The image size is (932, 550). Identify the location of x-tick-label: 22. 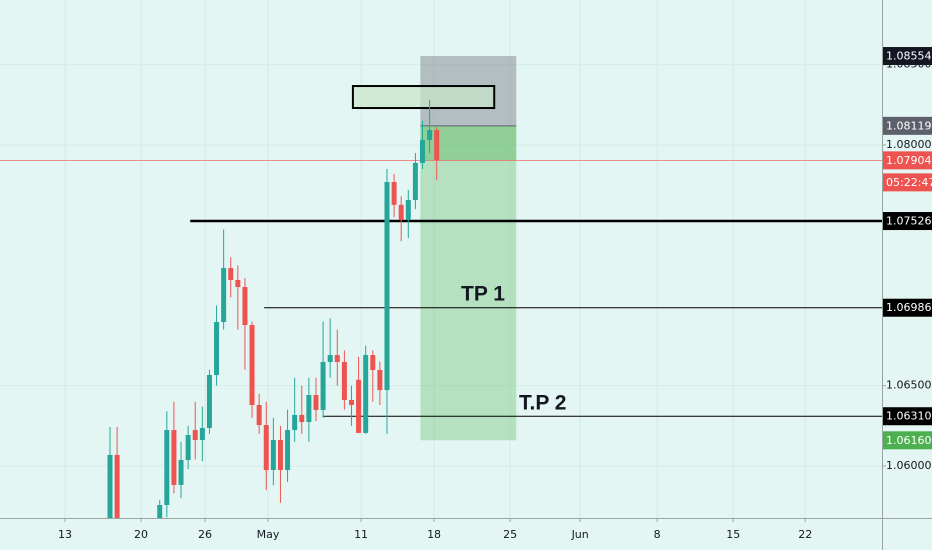
(805, 534).